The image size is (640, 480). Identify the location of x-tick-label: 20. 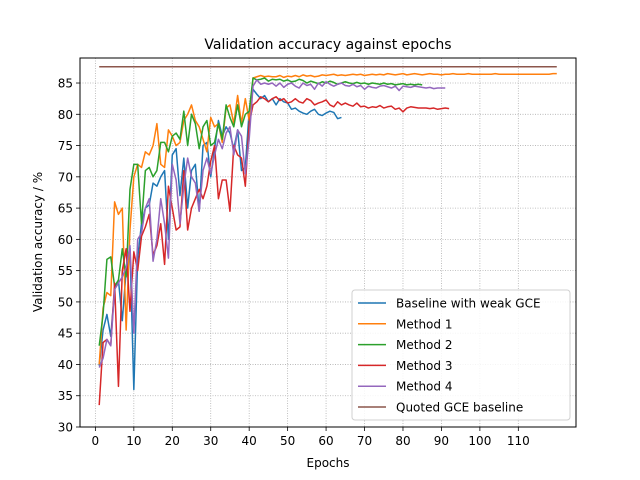
(172, 441).